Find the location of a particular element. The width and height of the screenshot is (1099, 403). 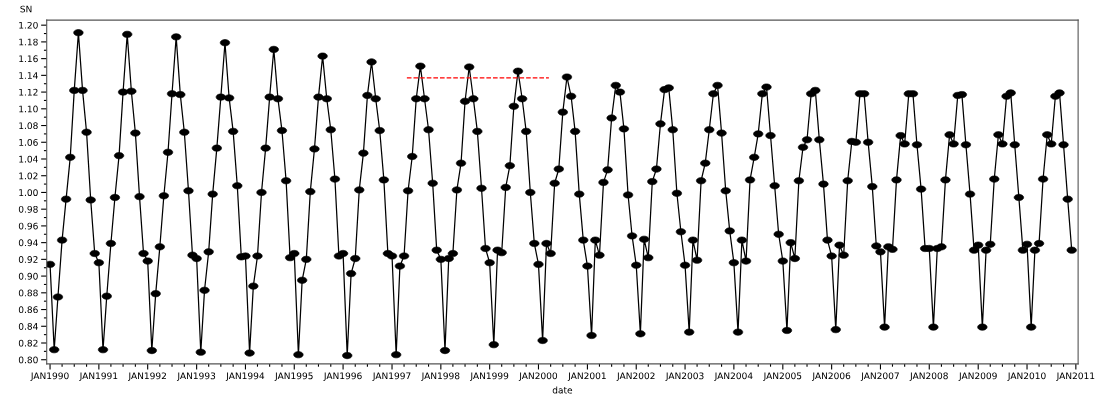

y-tick-label: 0.90 is located at coordinates (28, 276).